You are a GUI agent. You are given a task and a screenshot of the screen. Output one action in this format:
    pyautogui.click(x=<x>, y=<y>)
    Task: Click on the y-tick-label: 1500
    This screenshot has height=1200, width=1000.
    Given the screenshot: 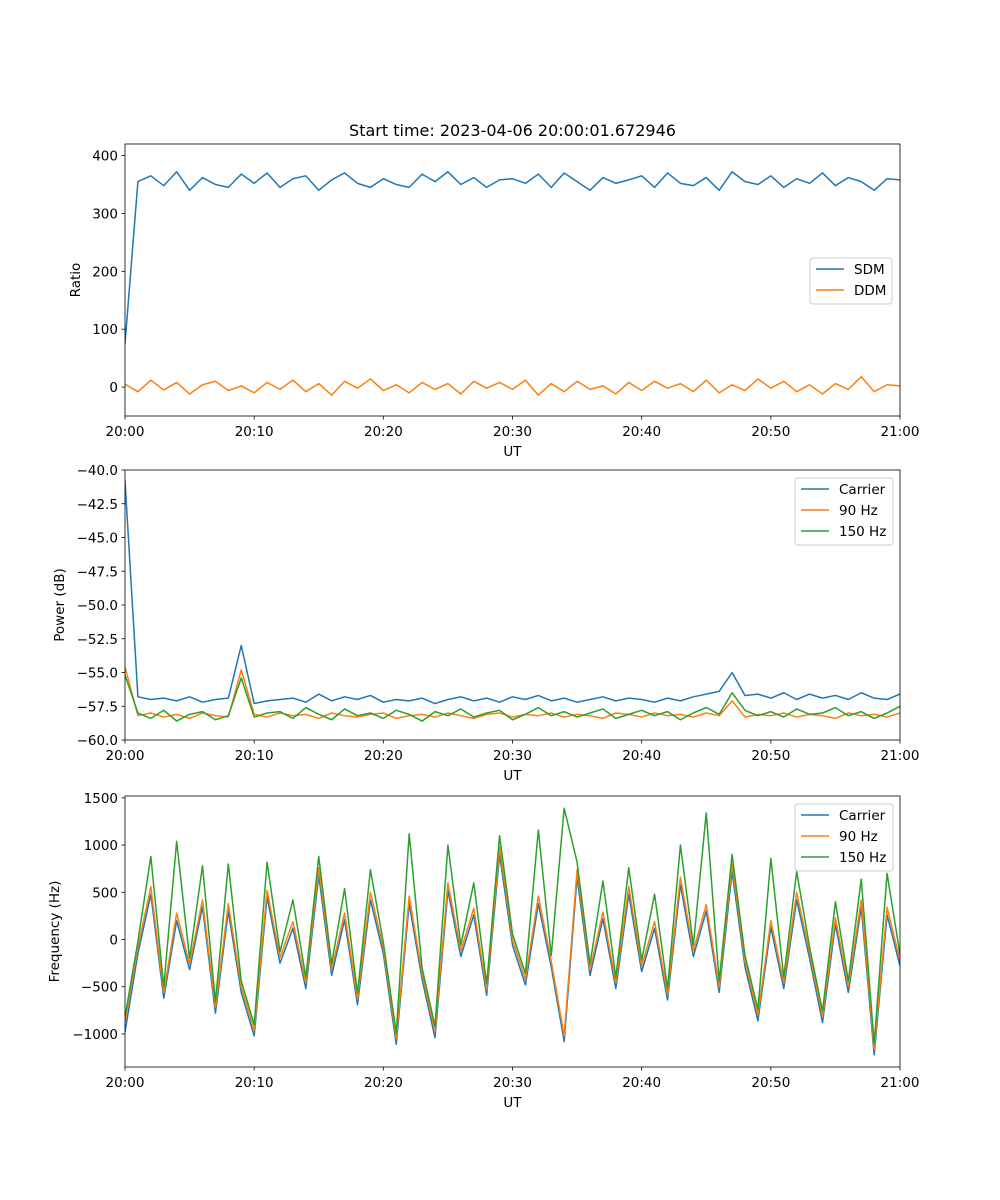 What is the action you would take?
    pyautogui.click(x=101, y=799)
    